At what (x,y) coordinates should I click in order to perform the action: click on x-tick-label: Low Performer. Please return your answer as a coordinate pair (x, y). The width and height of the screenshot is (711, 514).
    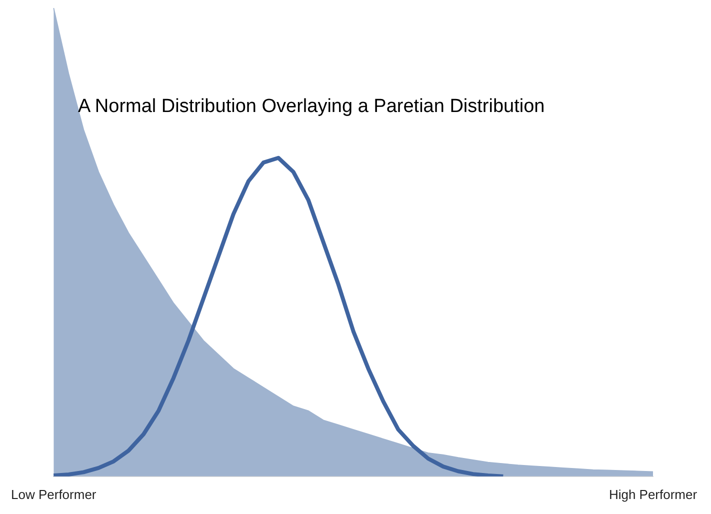
    Looking at the image, I should click on (54, 494).